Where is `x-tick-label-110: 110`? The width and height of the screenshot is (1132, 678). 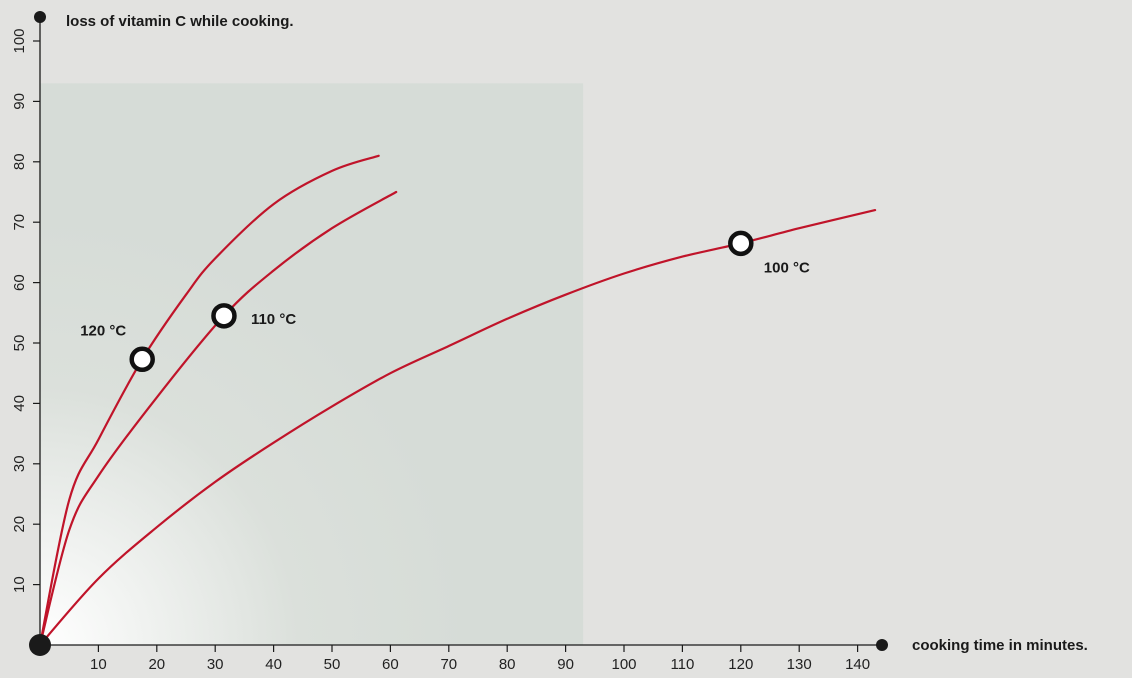
x-tick-label-110: 110 is located at coordinates (682, 664).